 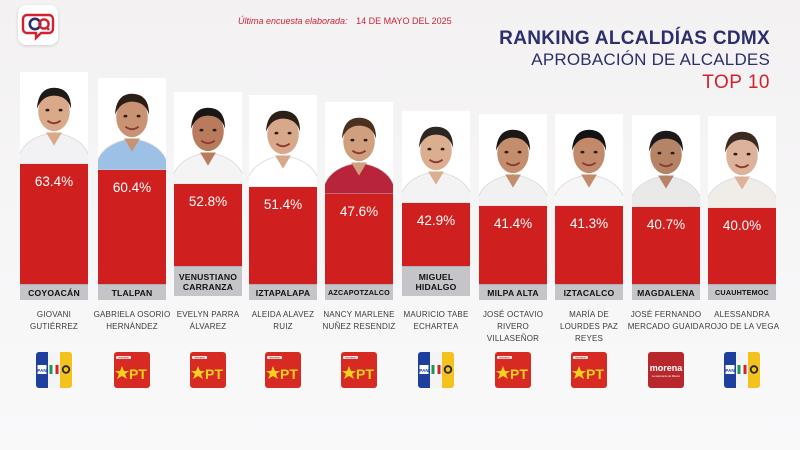 What do you see at coordinates (436, 220) in the screenshot?
I see `approval-value-label: 42.9%` at bounding box center [436, 220].